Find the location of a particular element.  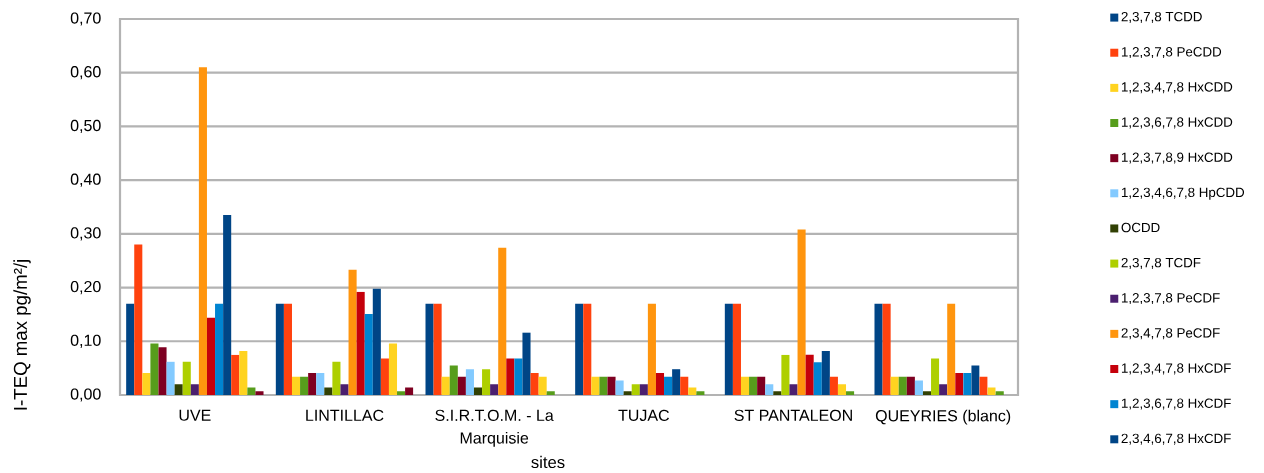

y-tick-label: 0,00 is located at coordinates (85, 395).